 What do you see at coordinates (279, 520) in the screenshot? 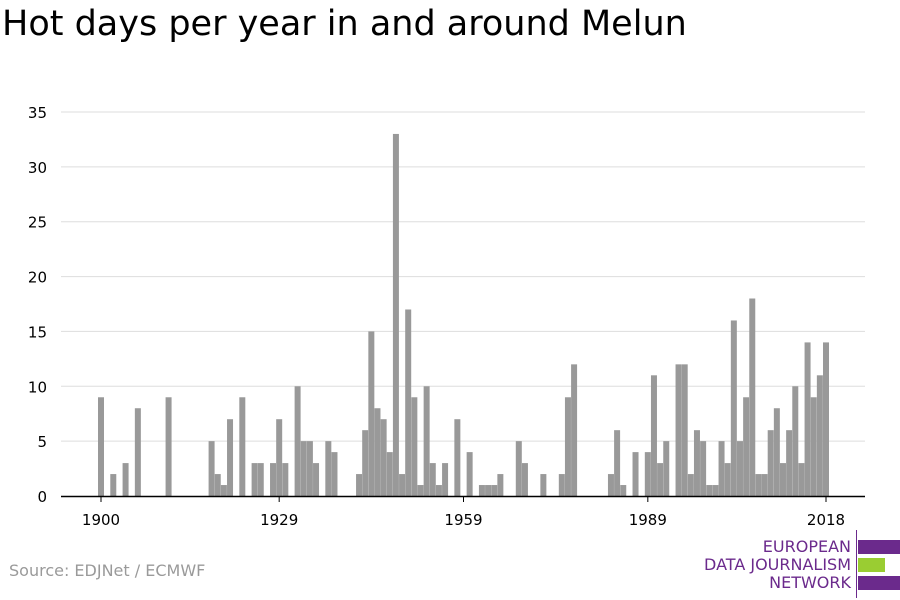
I see `x-tick-label: 1929` at bounding box center [279, 520].